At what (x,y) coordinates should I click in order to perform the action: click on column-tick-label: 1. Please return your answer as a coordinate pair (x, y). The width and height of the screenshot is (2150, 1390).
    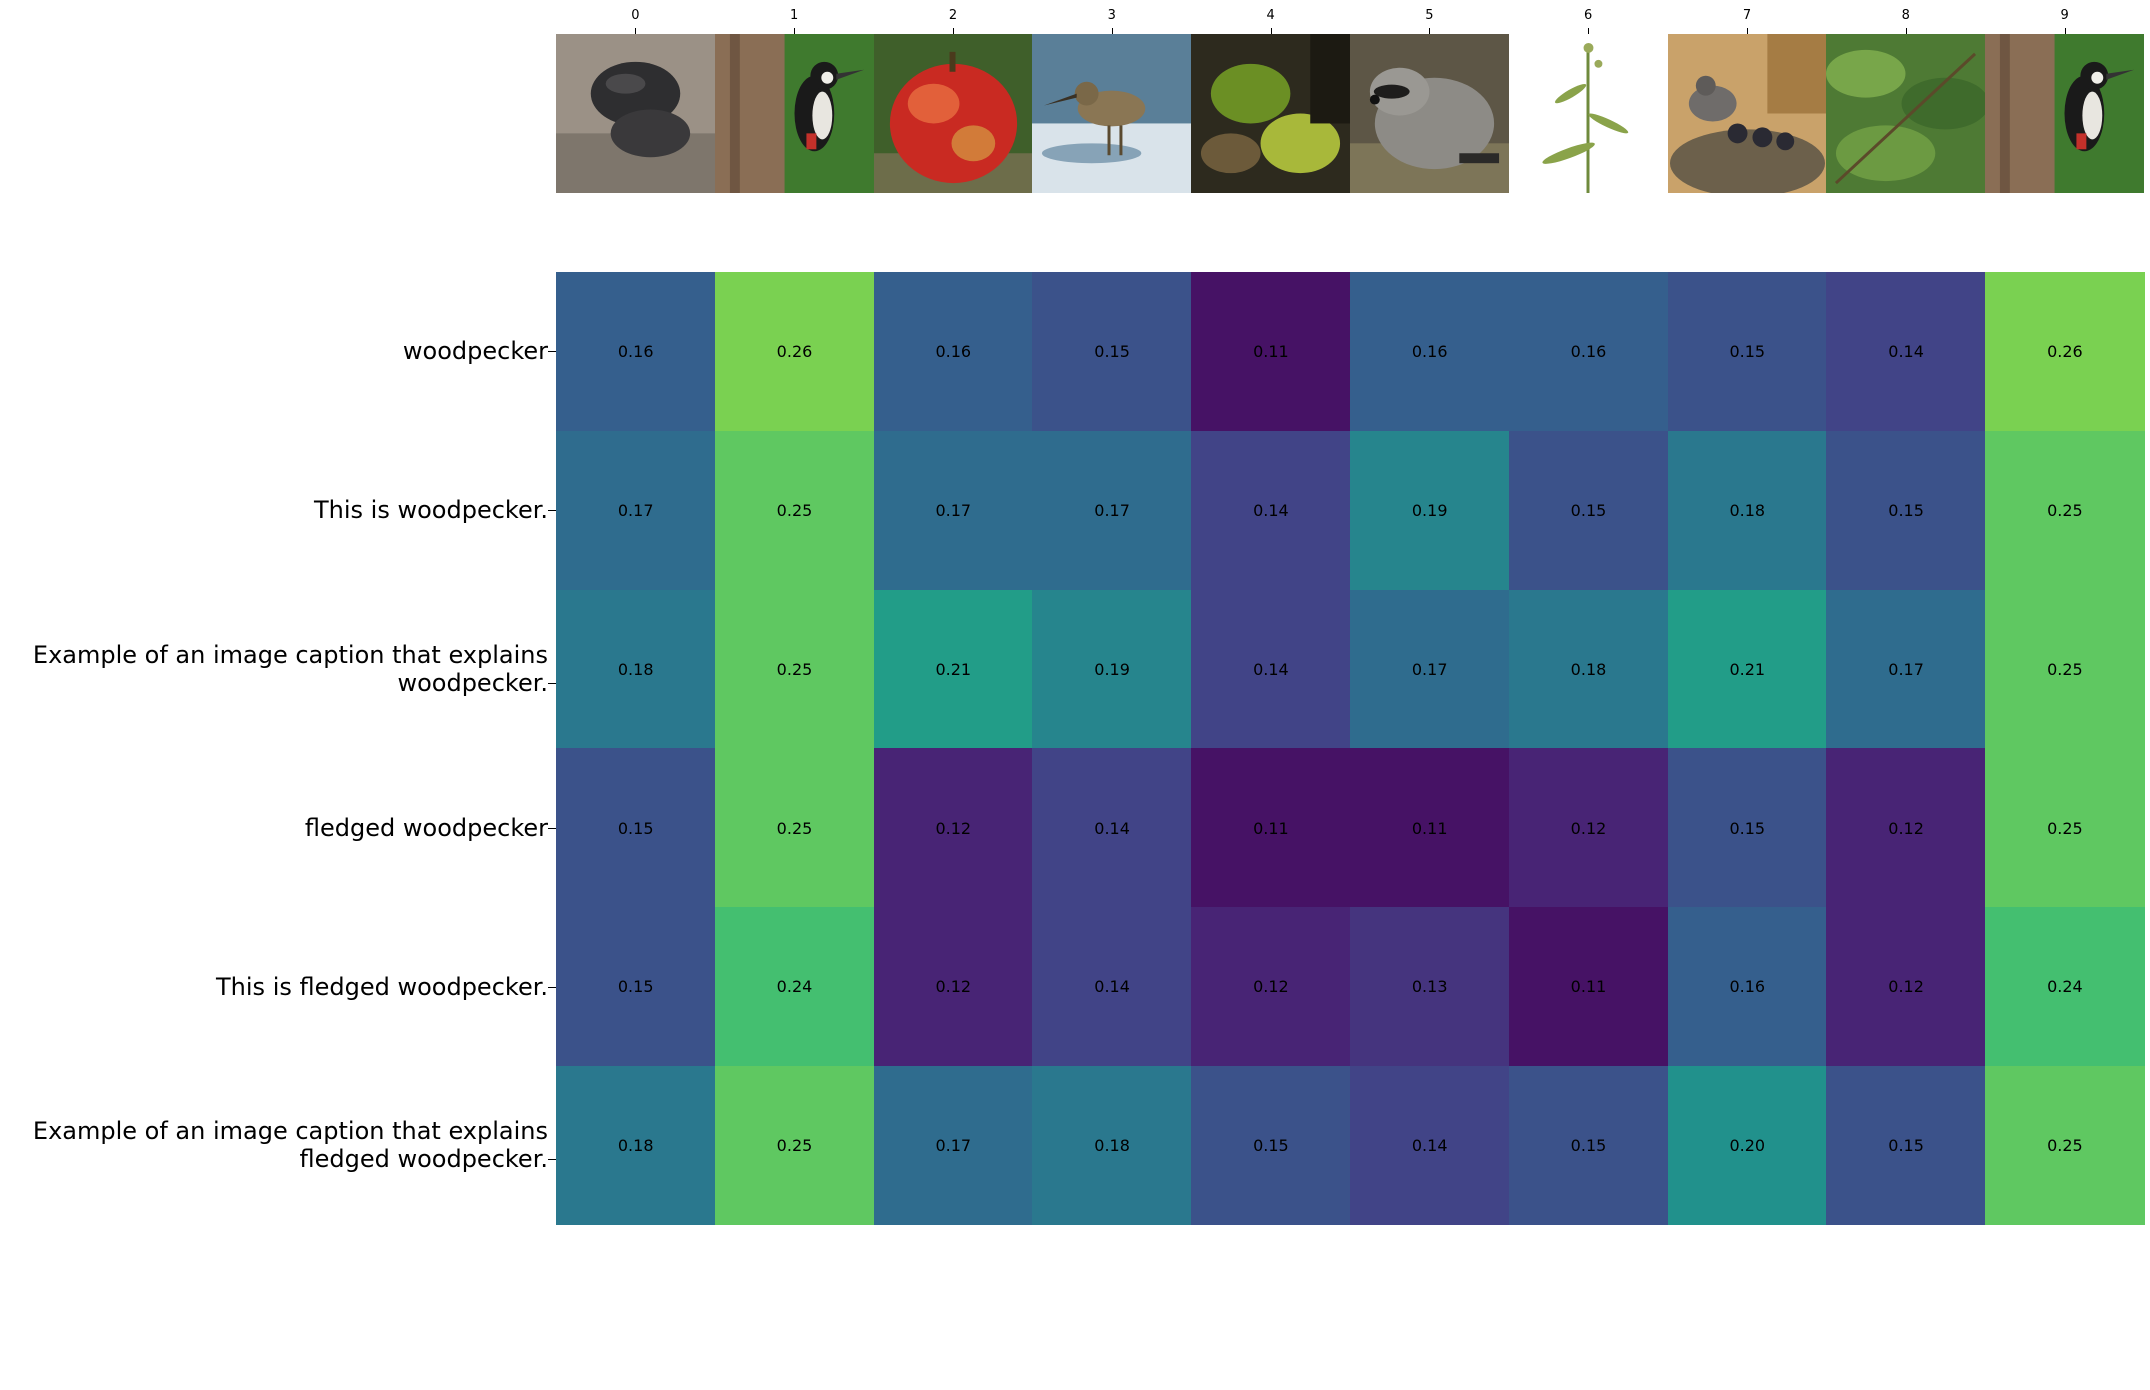
    Looking at the image, I should click on (794, 15).